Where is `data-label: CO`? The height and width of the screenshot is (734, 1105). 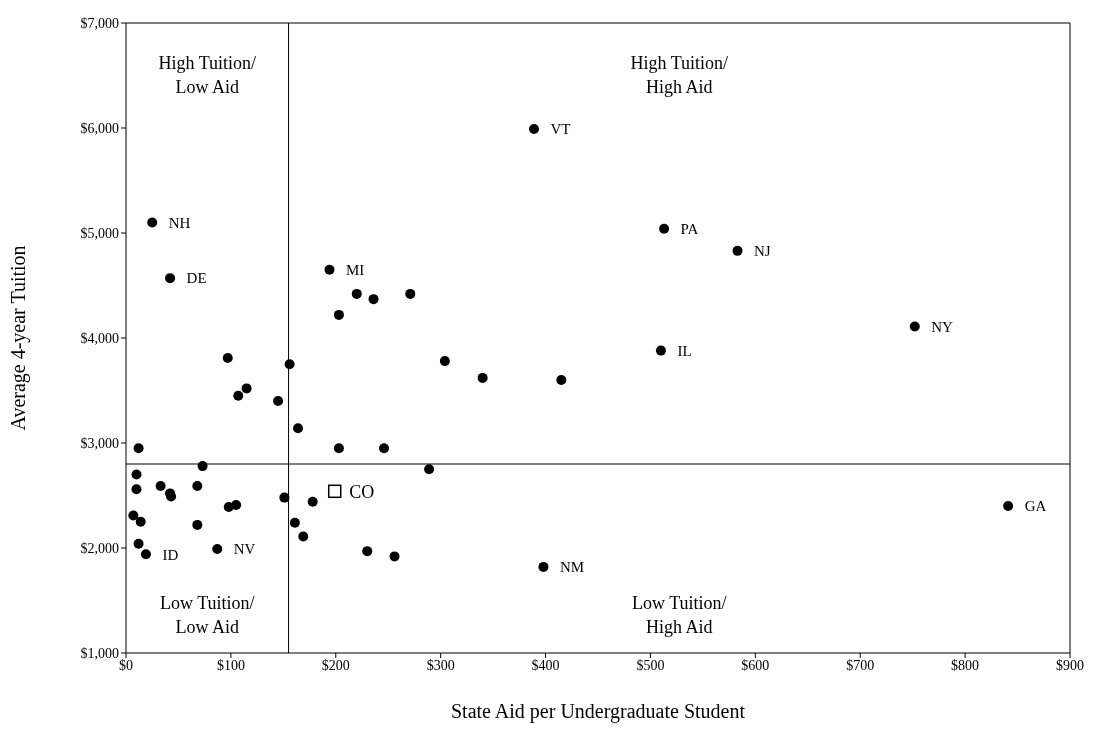 data-label: CO is located at coordinates (362, 491).